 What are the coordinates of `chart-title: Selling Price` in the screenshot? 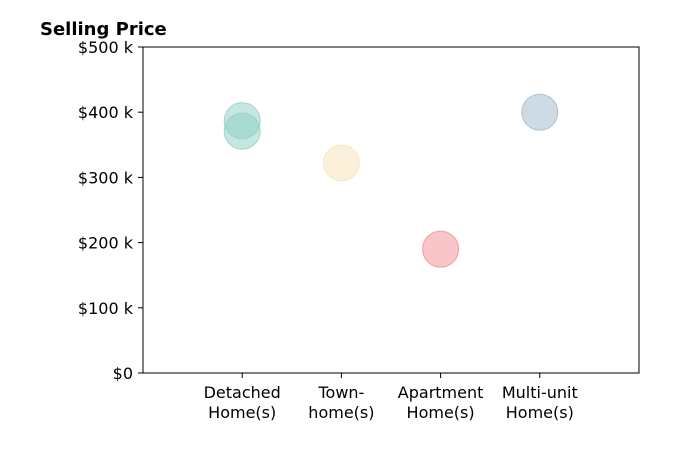 It's located at (103, 29).